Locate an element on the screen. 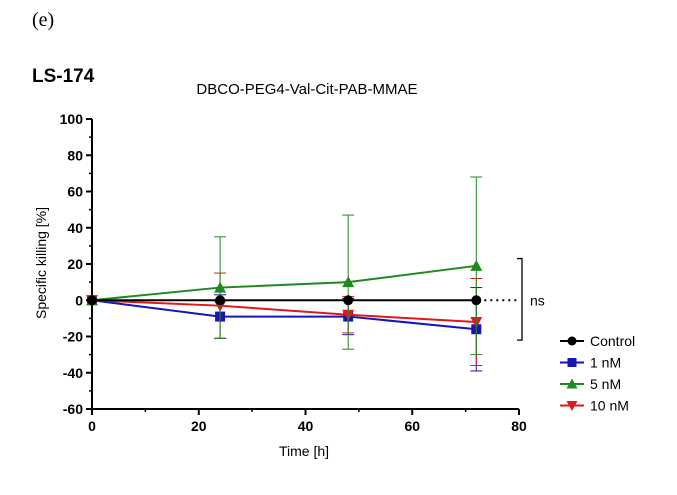 This screenshot has width=677, height=495. significance-bracket is located at coordinates (520, 299).